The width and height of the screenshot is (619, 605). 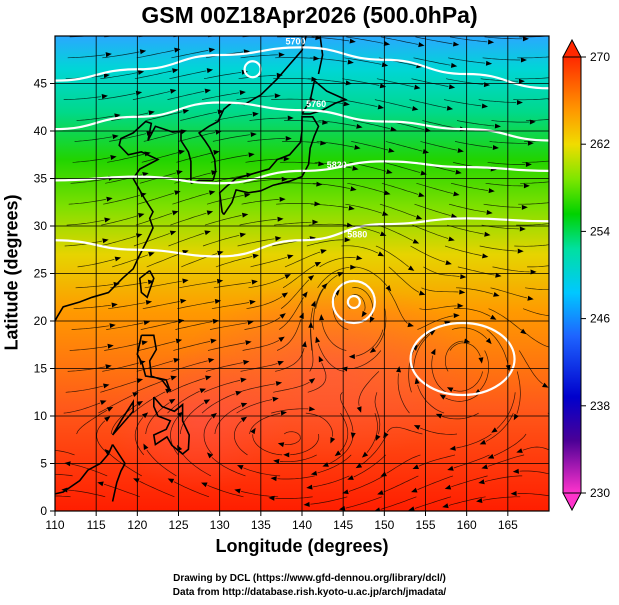 I want to click on colorbar-tick-label: 230, so click(x=600, y=493).